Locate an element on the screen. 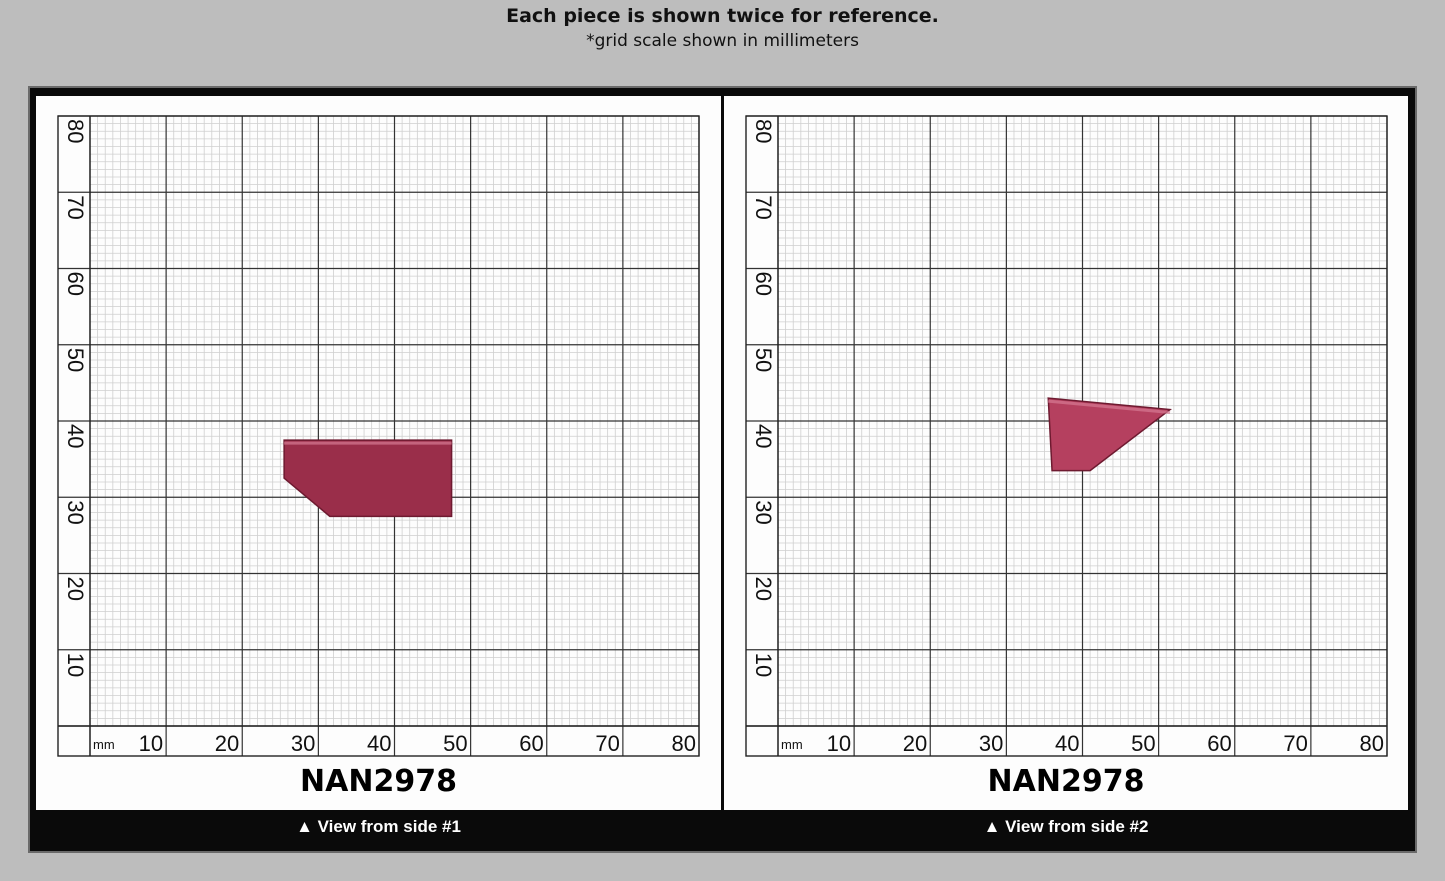  page-title: Each piece is shown twice for reference. is located at coordinates (722, 16).